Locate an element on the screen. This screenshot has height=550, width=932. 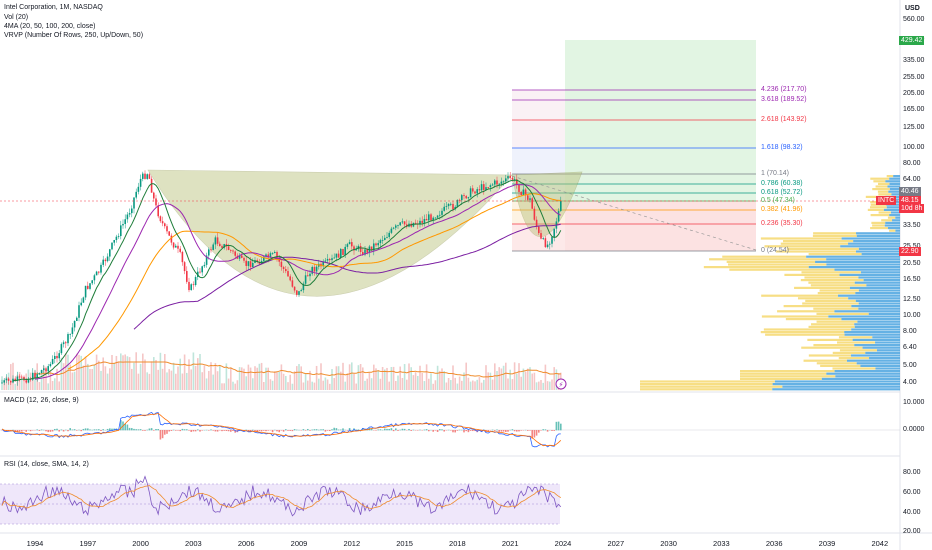
macd-legend: MACD (12, 26, close, 9) is located at coordinates (41, 400).